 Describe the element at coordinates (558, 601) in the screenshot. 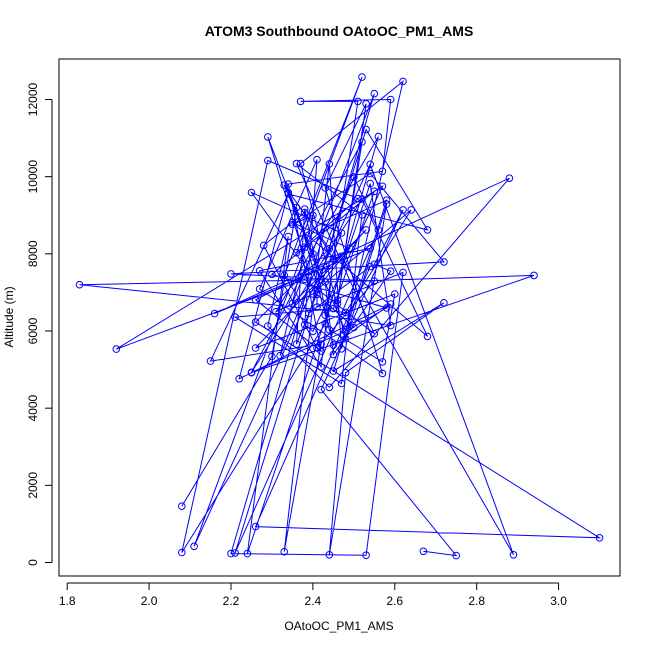

I see `x-tick-label: 3.0` at that location.